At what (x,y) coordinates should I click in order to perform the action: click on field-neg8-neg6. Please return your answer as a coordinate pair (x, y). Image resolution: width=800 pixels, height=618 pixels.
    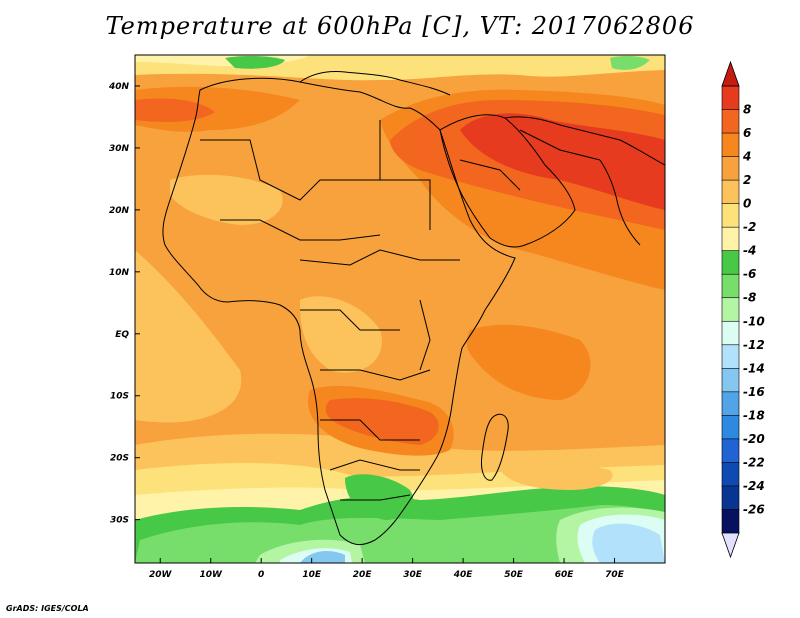
    Looking at the image, I should click on (400, 534).